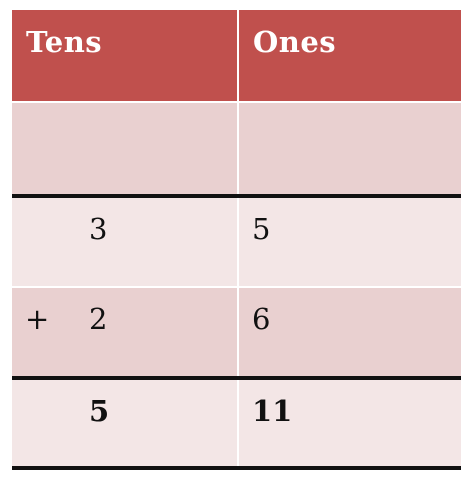  Describe the element at coordinates (124, 423) in the screenshot. I see `sum-tens-cell: 5` at that location.